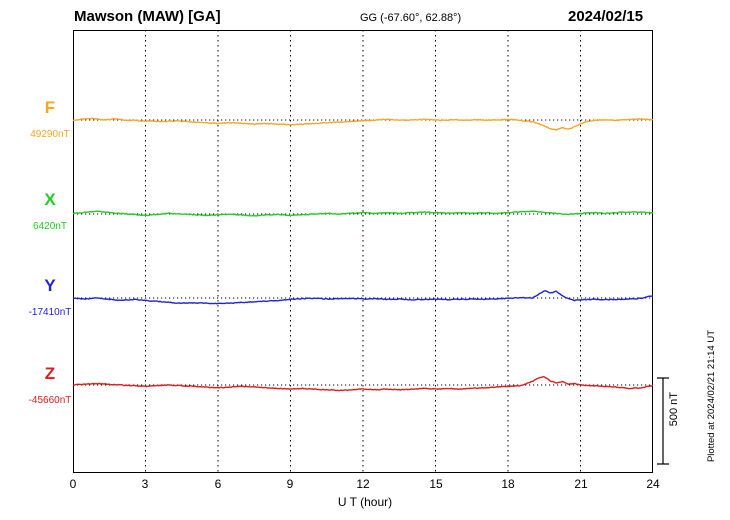 The width and height of the screenshot is (730, 520). Describe the element at coordinates (653, 484) in the screenshot. I see `xtick-24: 24` at that location.